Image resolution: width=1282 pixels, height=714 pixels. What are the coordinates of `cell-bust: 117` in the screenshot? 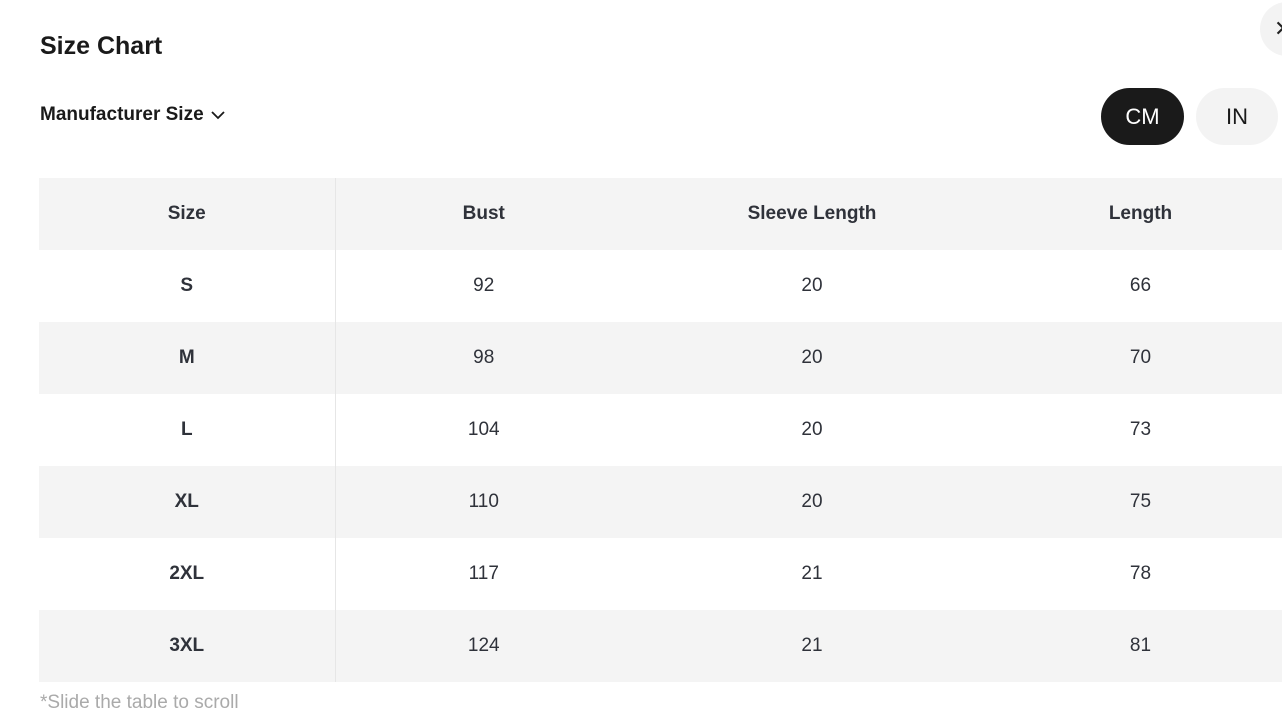 It's located at (483, 573).